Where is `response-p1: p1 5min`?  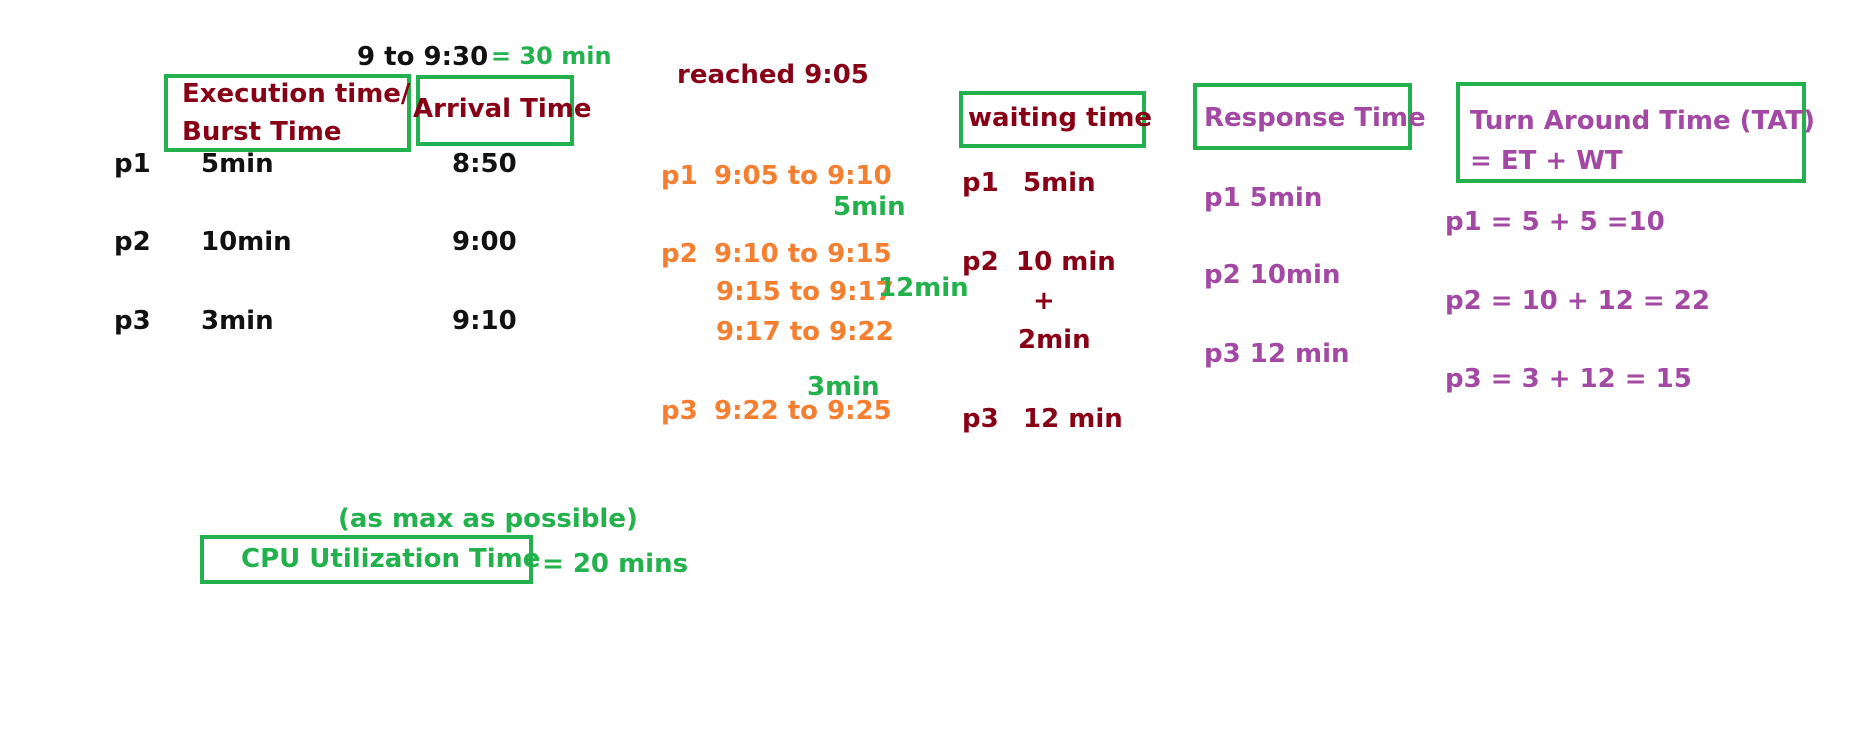 response-p1: p1 5min is located at coordinates (1263, 198).